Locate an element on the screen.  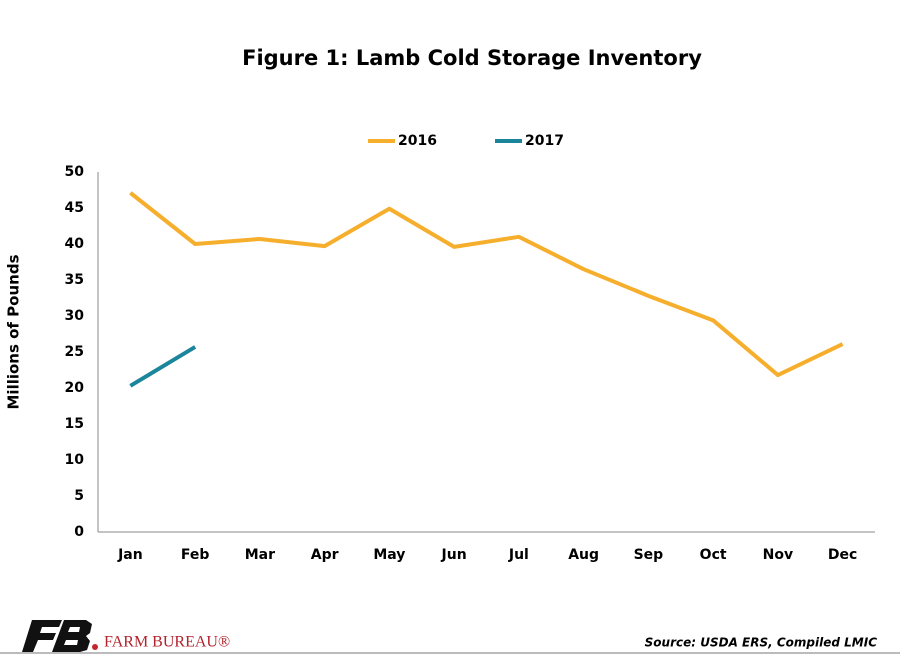
y-tick-label: 25 is located at coordinates (74, 352).